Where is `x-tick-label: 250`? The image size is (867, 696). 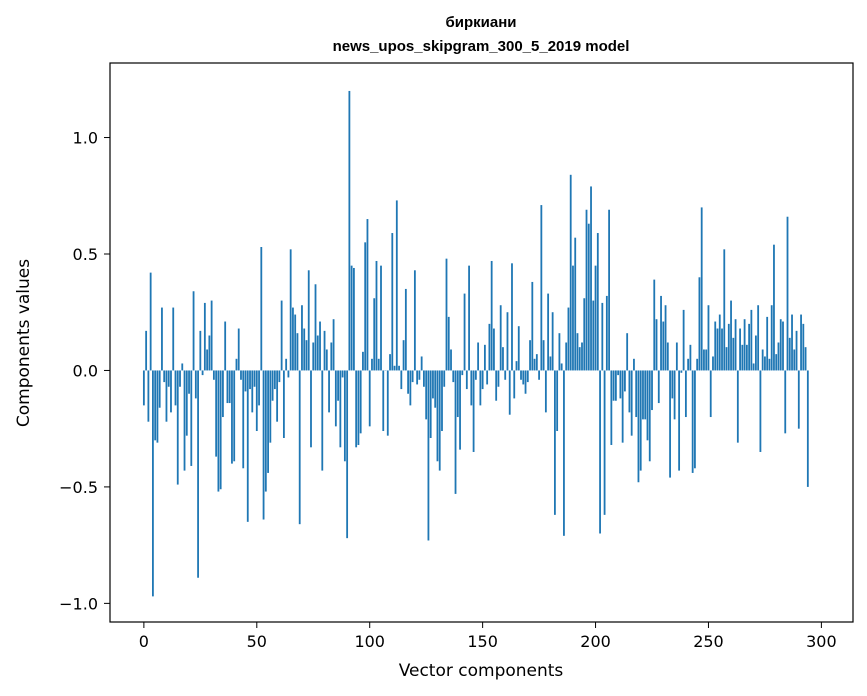 x-tick-label: 250 is located at coordinates (708, 641).